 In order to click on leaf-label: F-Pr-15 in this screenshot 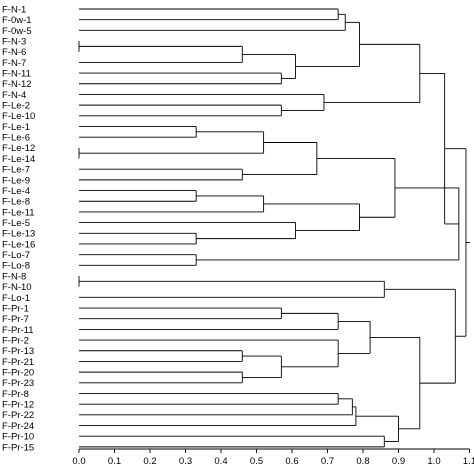, I will do `click(18, 447)`.